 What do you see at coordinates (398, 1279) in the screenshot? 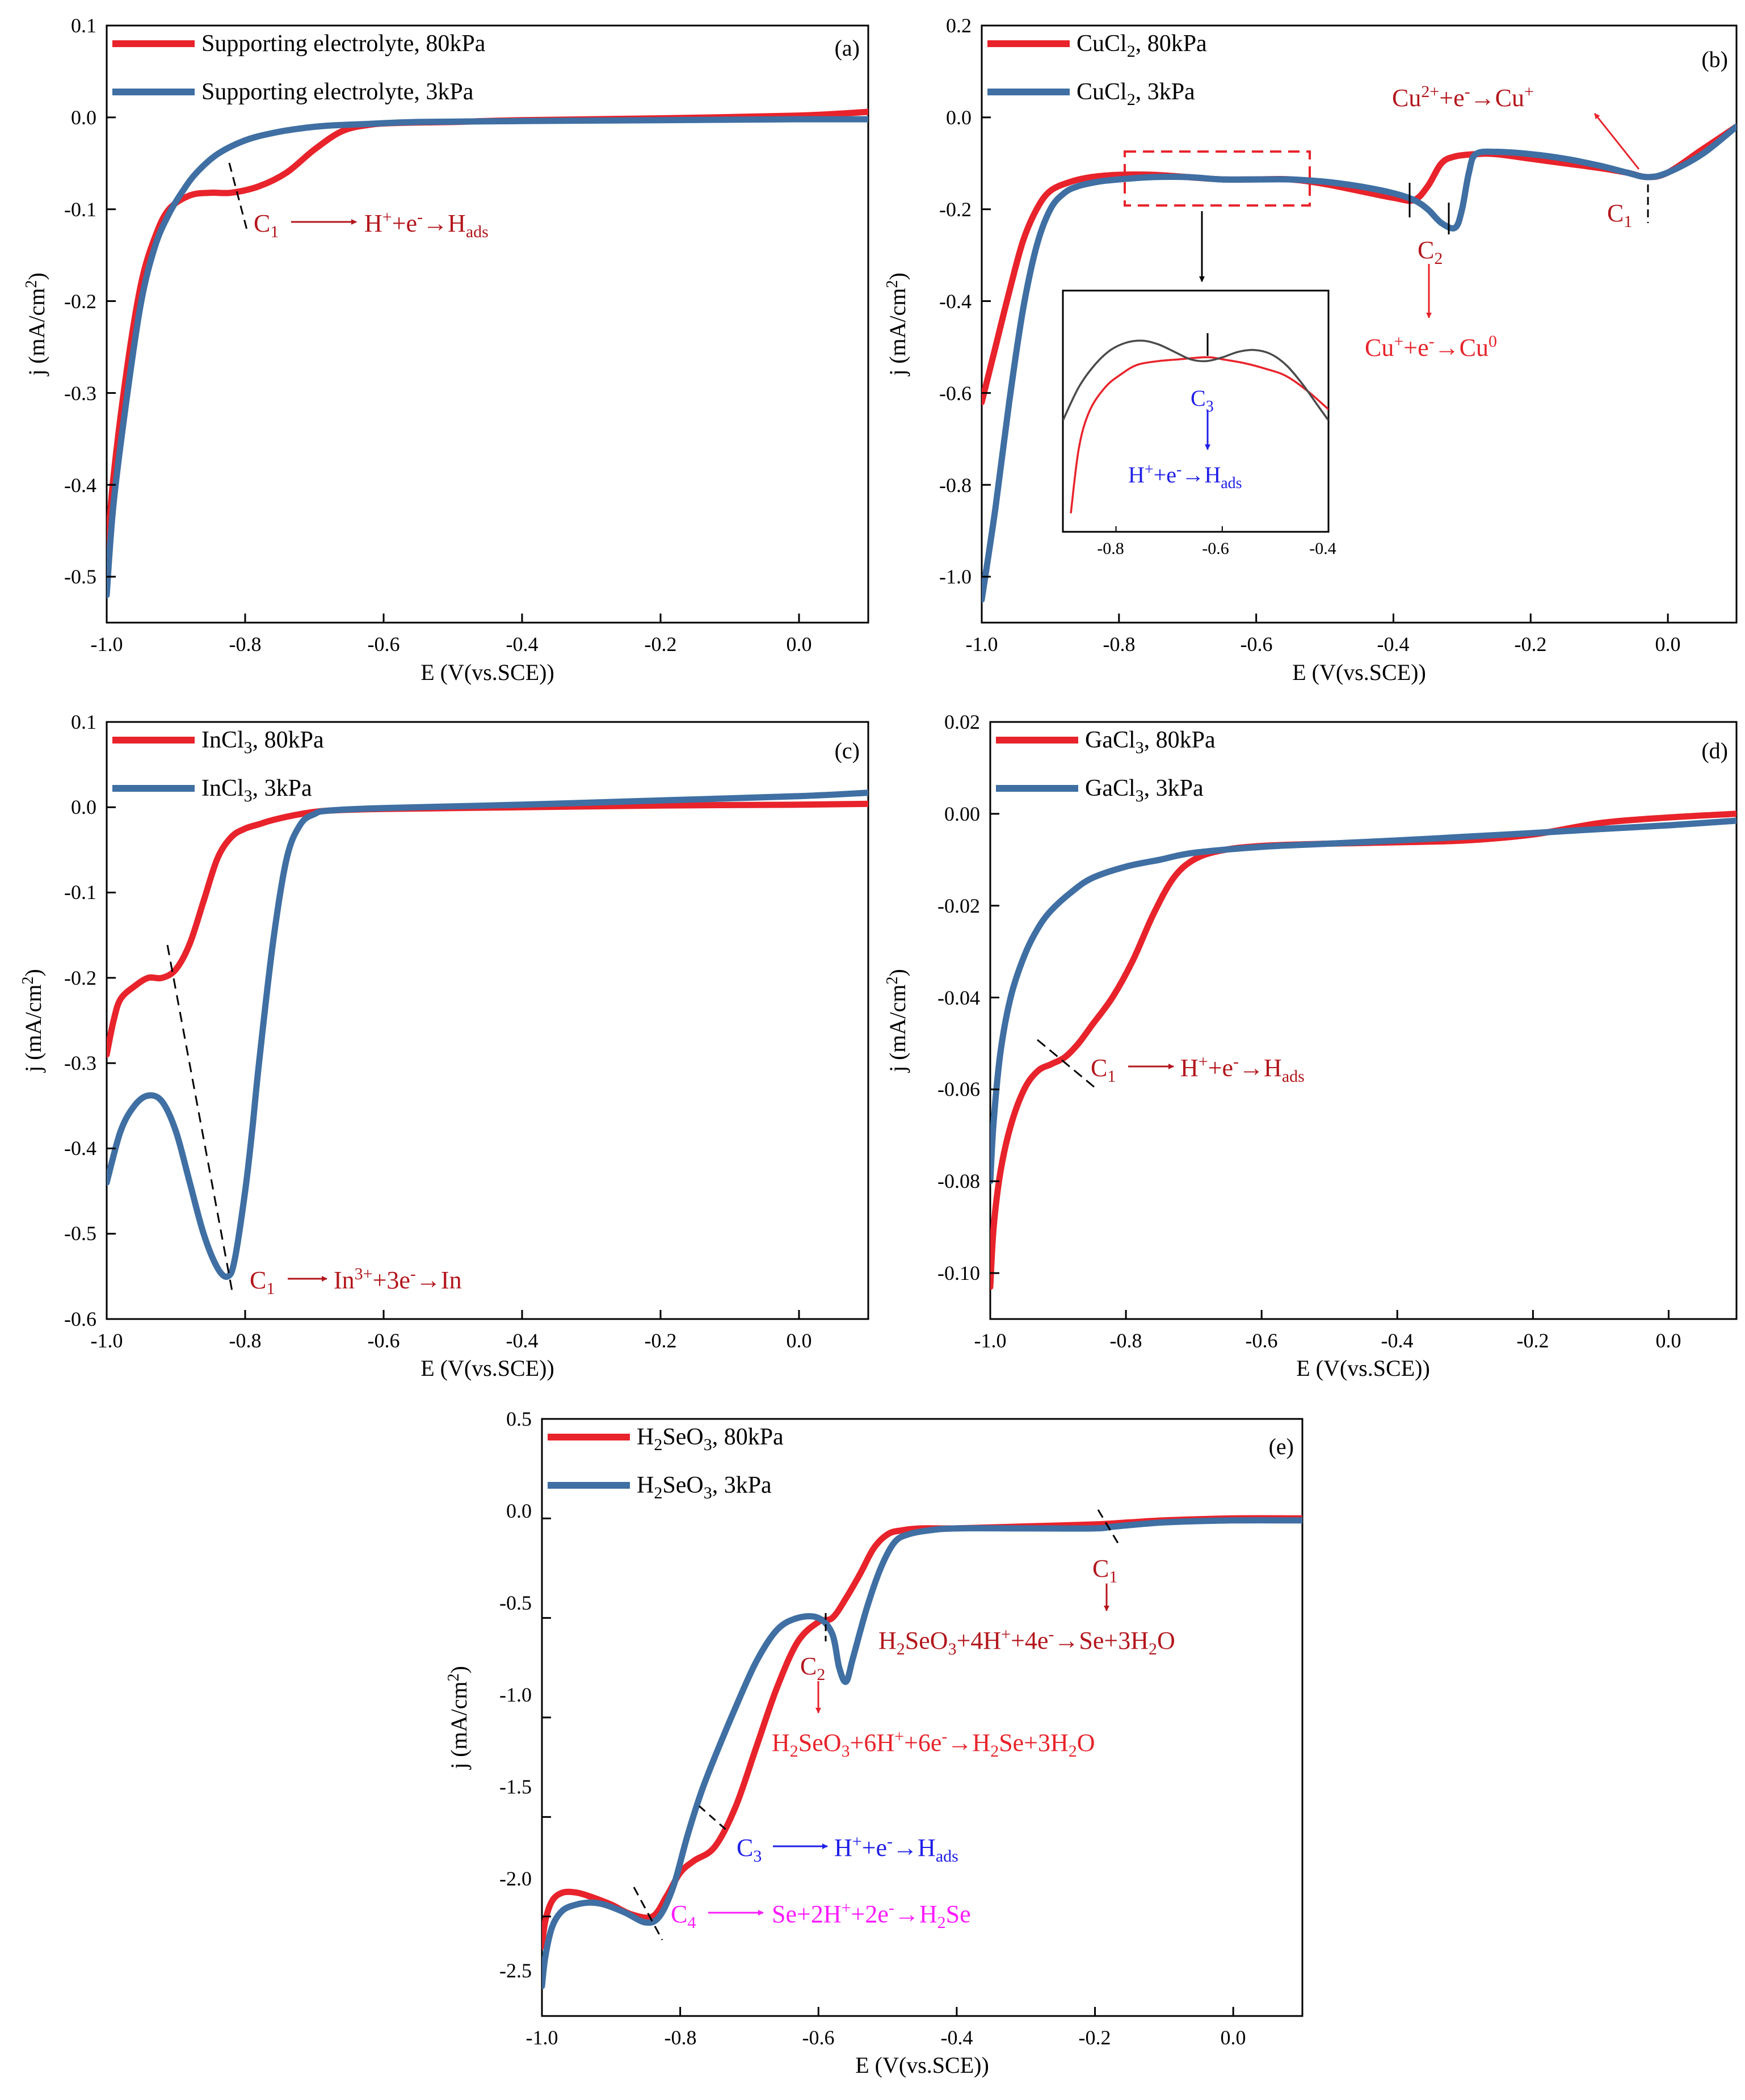
I see `c1-reaction: In3++3e-→In` at bounding box center [398, 1279].